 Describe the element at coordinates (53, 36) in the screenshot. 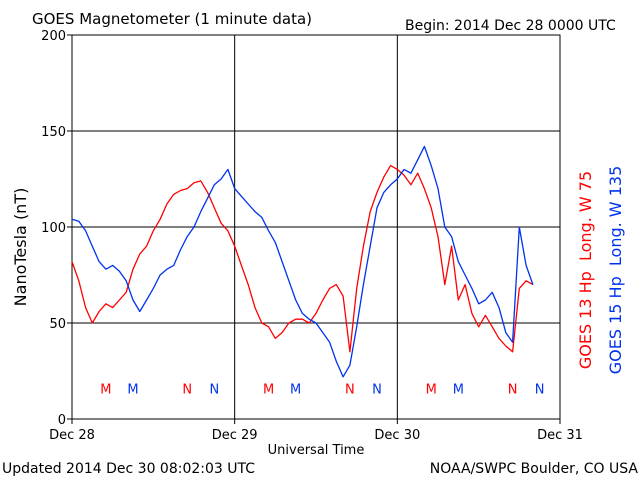

I see `y-tick-label: 200` at that location.